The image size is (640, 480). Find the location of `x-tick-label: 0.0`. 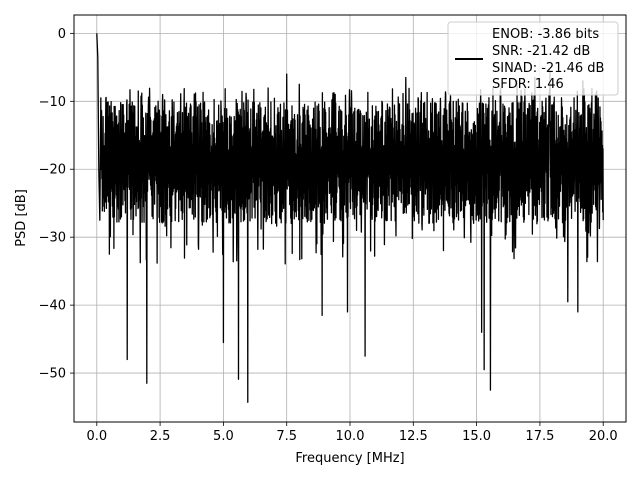

x-tick-label: 0.0 is located at coordinates (96, 436).